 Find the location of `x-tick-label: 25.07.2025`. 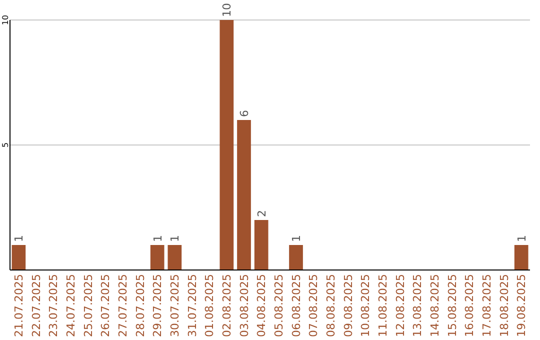

x-tick-label: 25.07.2025 is located at coordinates (88, 305).